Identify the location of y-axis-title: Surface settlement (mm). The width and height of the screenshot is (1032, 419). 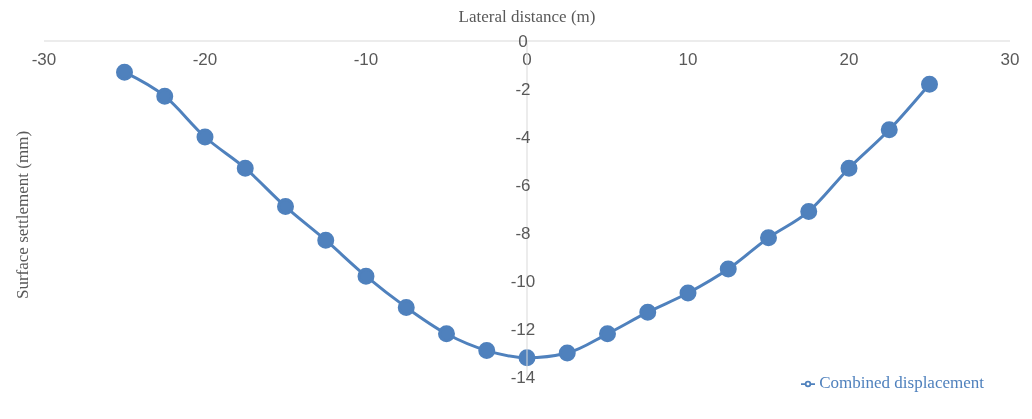
(23, 214).